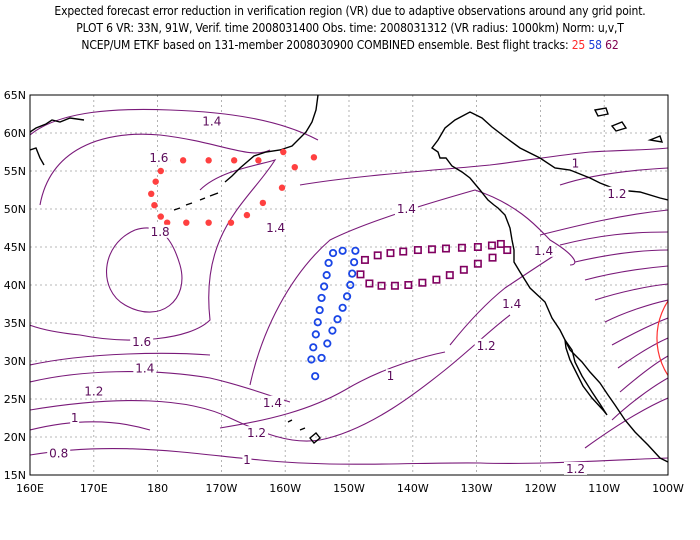 This screenshot has height=540, width=700. I want to click on lon-label: 170E, so click(94, 488).